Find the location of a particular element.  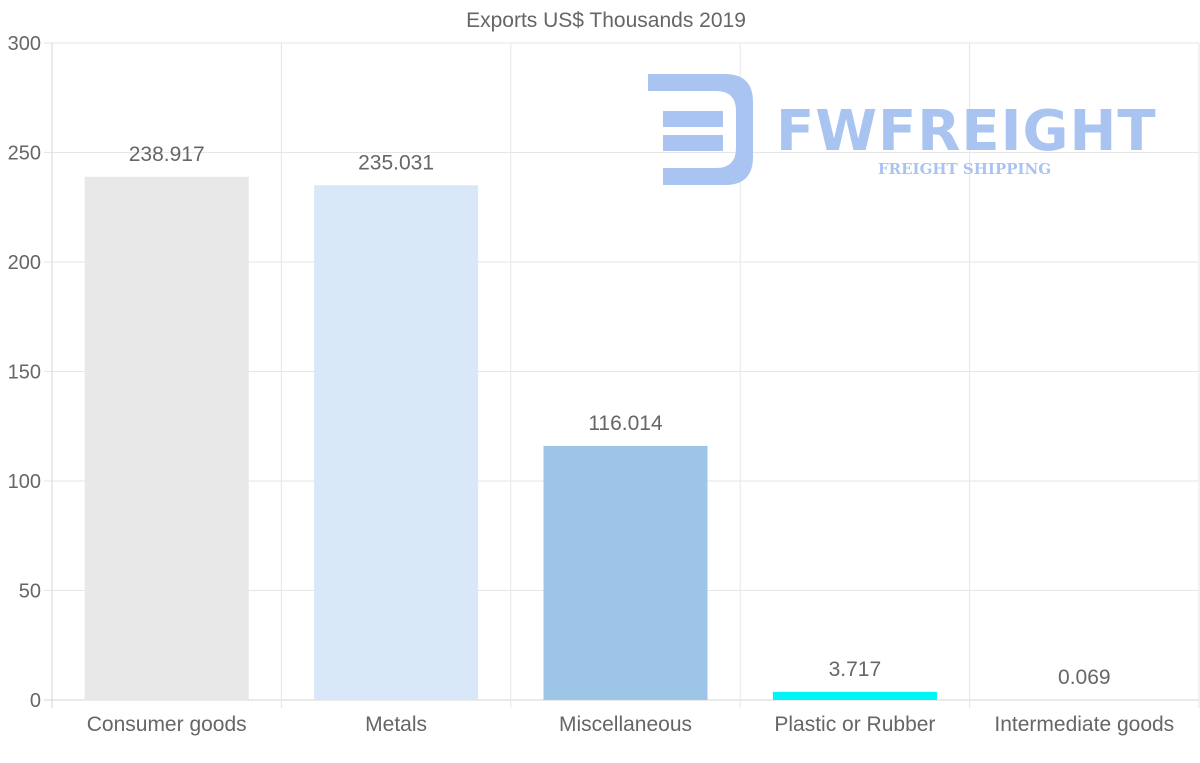

y-tick-label: 150 is located at coordinates (24, 373).